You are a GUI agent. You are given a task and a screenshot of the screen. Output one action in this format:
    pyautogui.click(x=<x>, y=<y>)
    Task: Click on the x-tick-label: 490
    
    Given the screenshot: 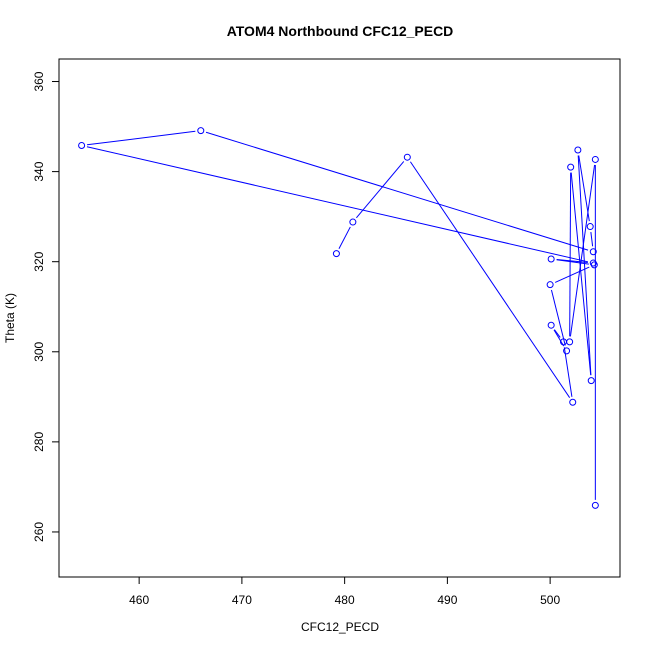 What is the action you would take?
    pyautogui.click(x=447, y=600)
    